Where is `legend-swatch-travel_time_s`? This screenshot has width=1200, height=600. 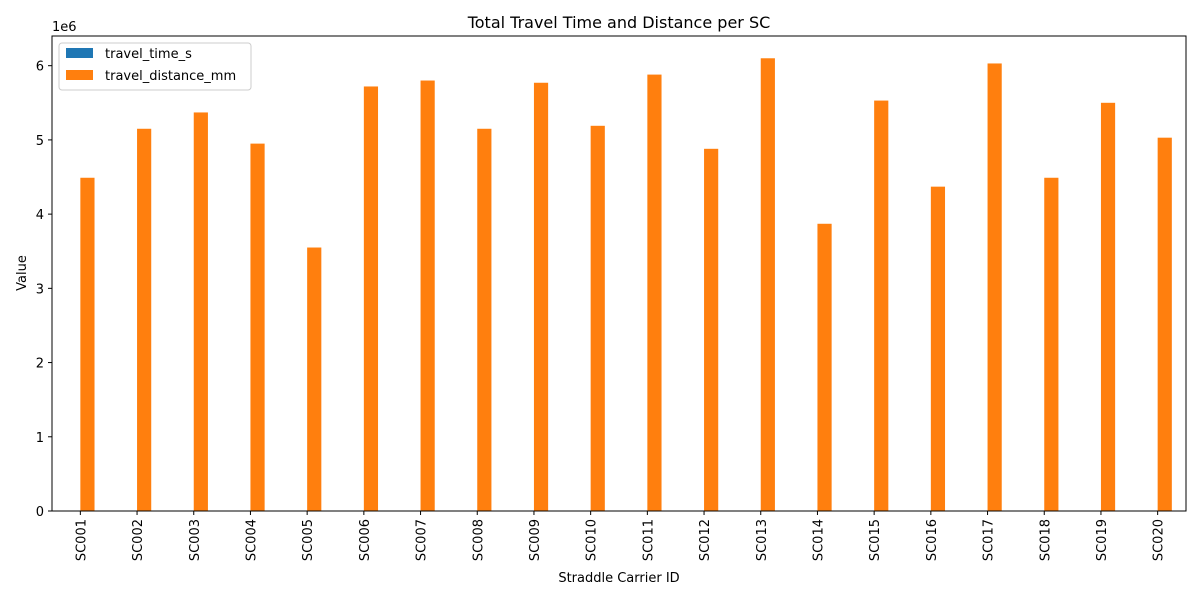
legend-swatch-travel_time_s is located at coordinates (79, 53).